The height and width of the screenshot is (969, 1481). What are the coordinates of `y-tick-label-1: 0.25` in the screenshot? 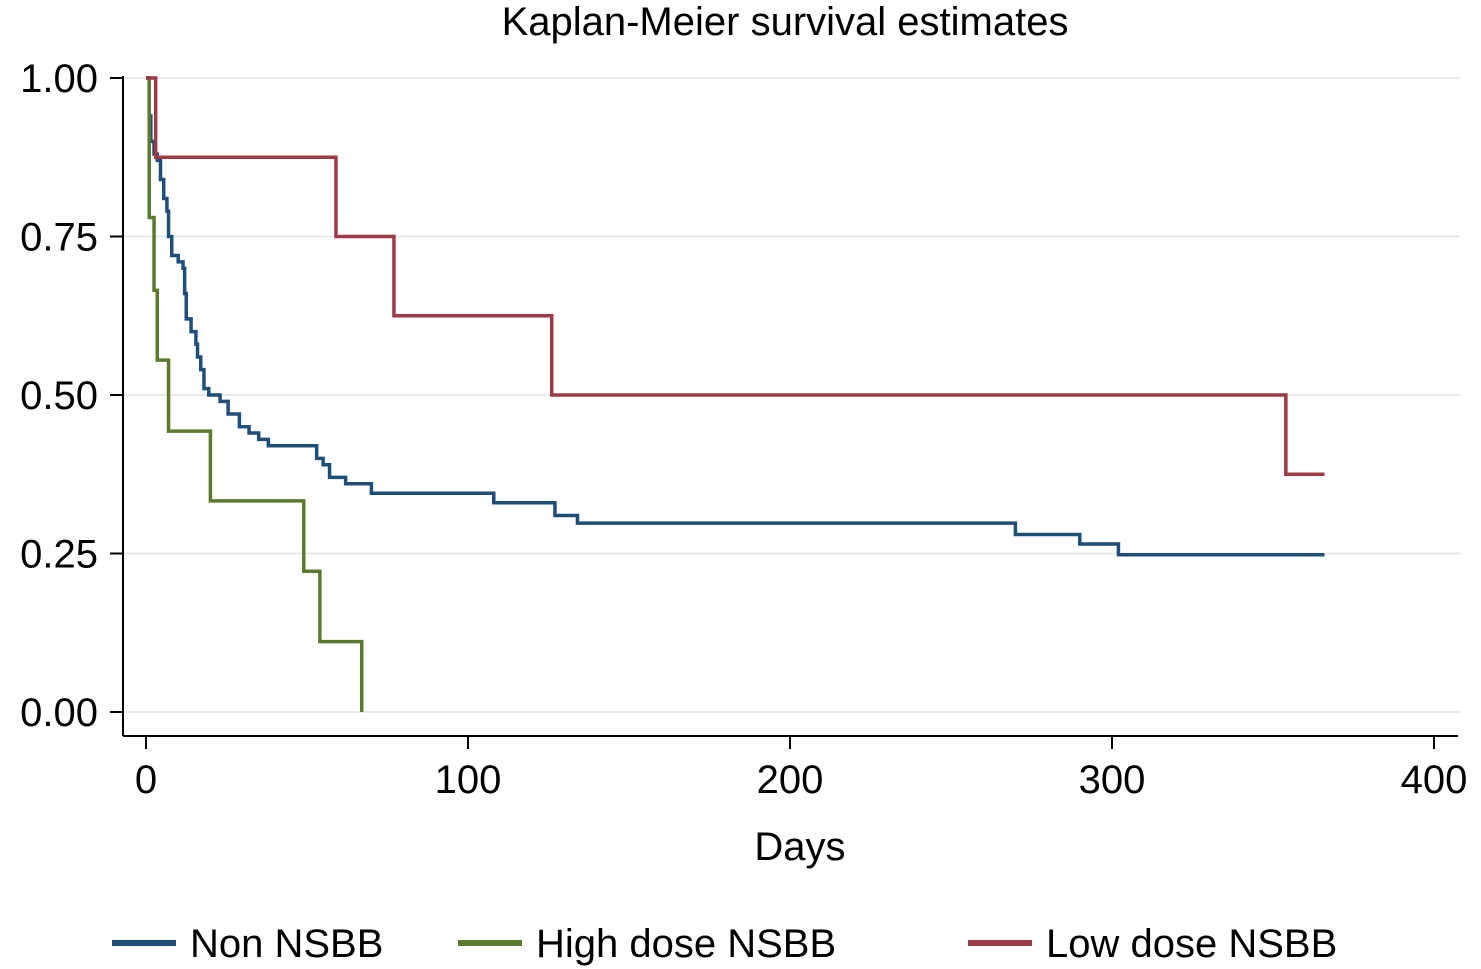 It's located at (59, 555).